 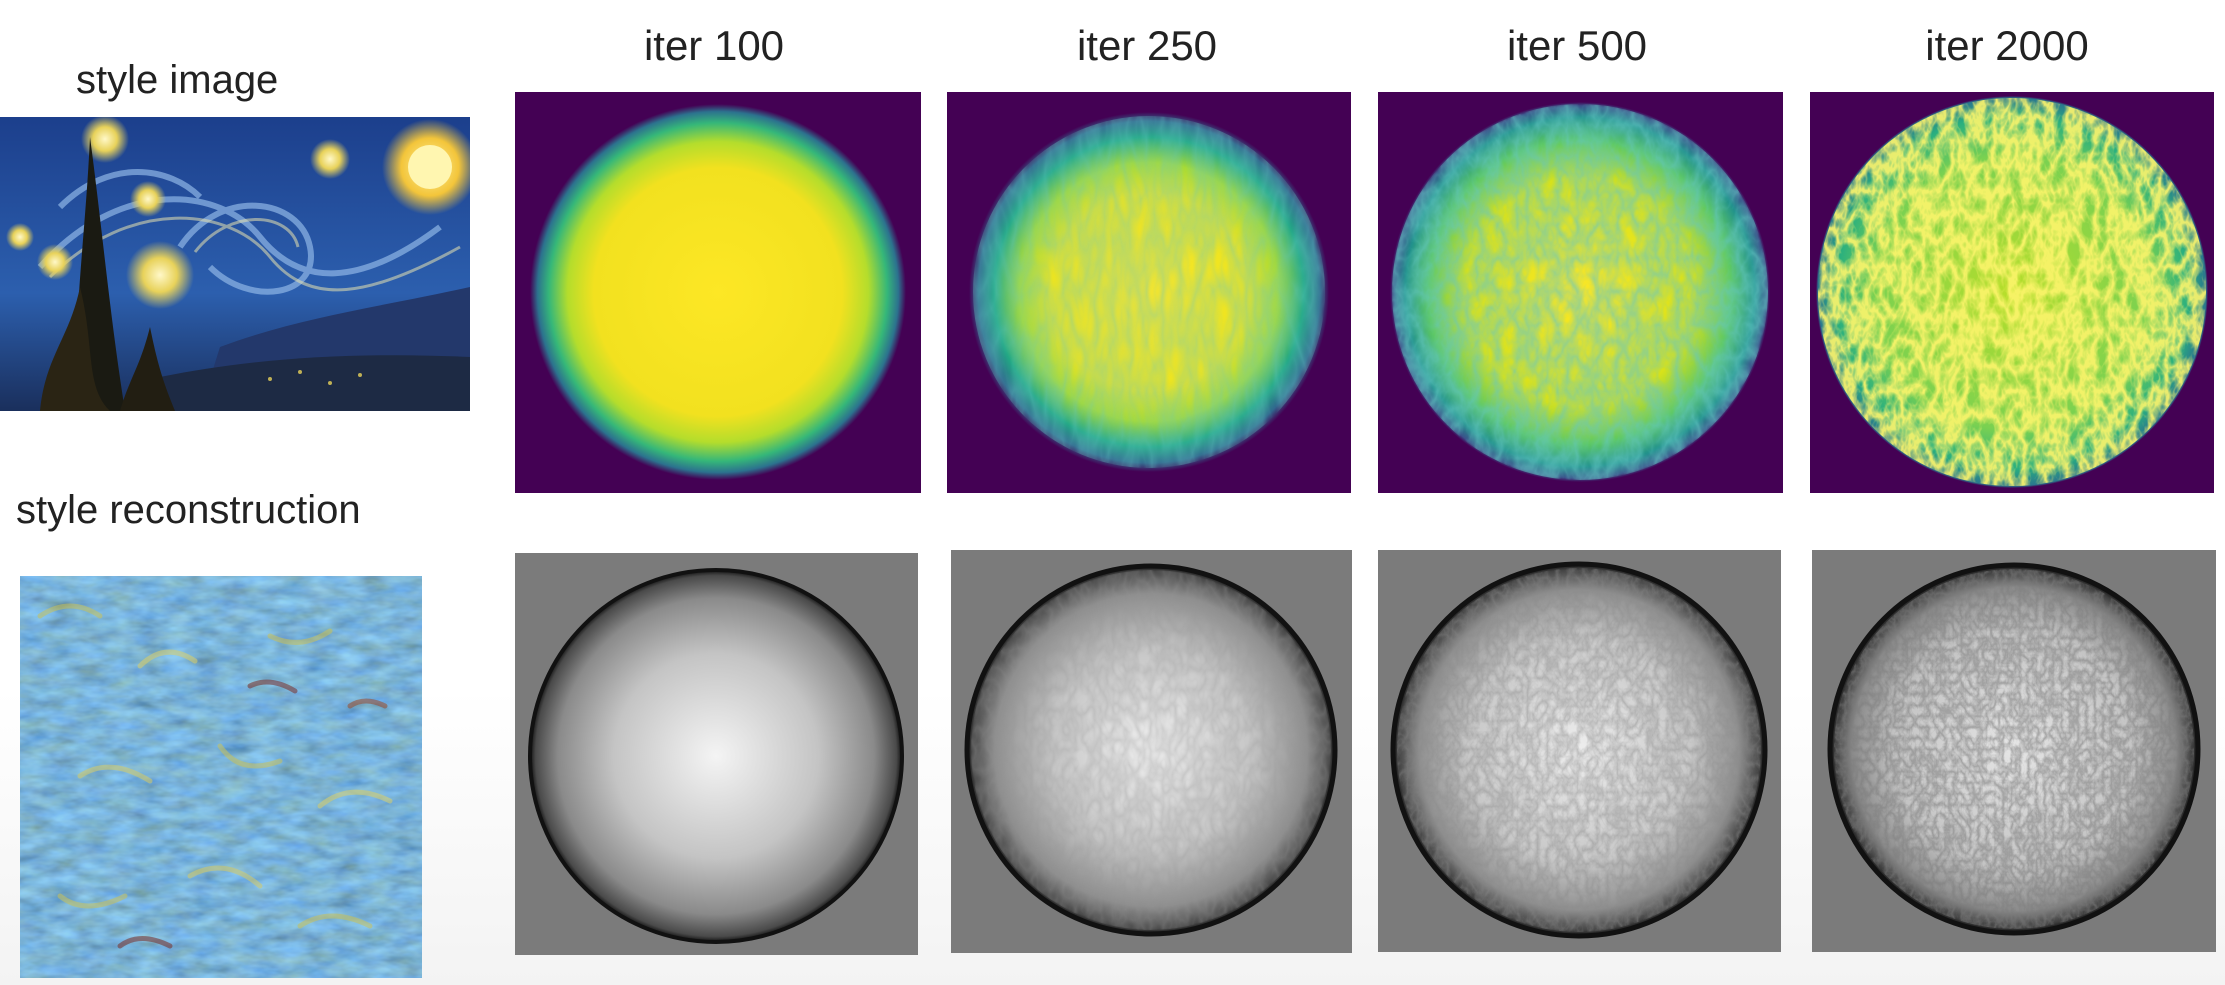 I want to click on render-iter-2000, so click(x=2014, y=751).